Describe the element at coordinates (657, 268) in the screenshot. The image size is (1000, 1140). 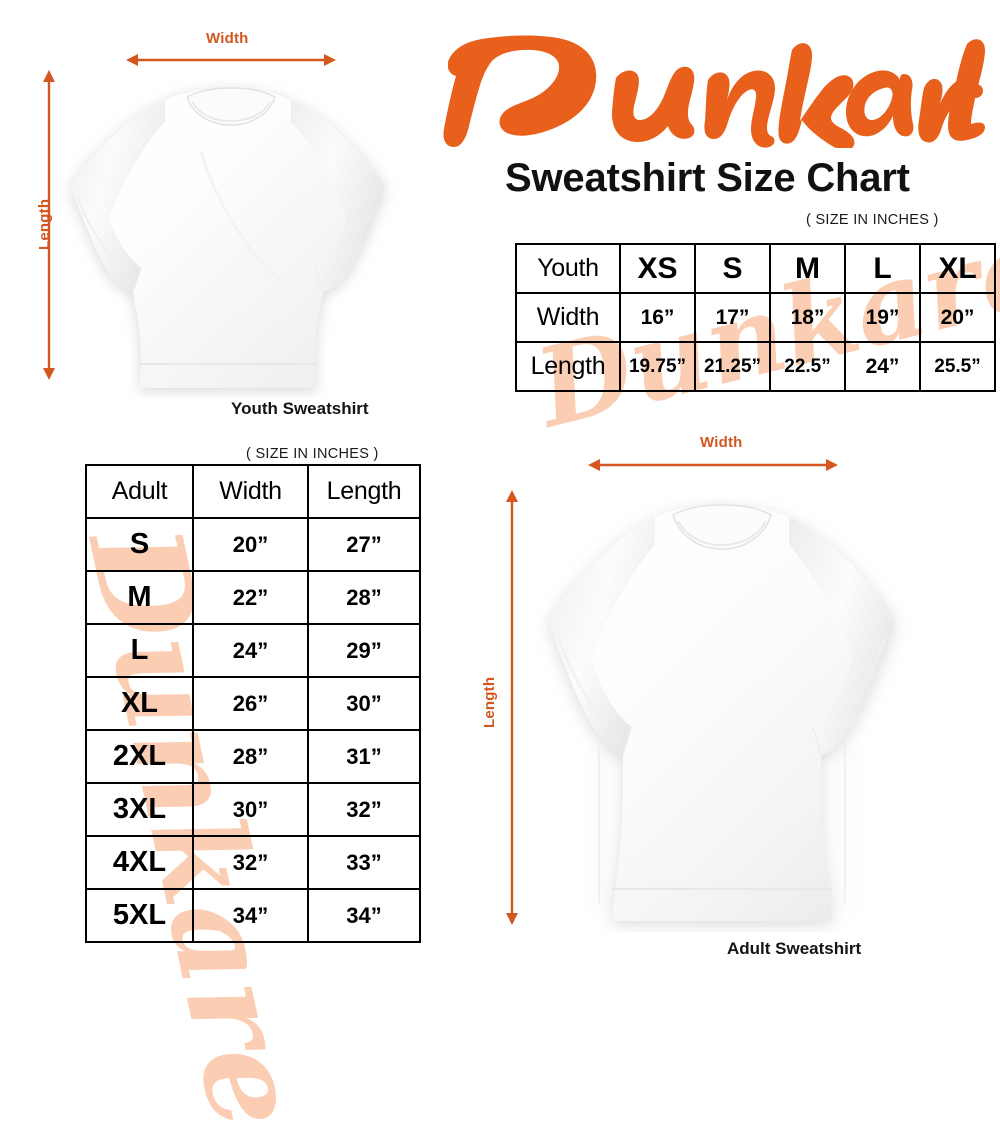
I see `youth-size-xs: XS` at that location.